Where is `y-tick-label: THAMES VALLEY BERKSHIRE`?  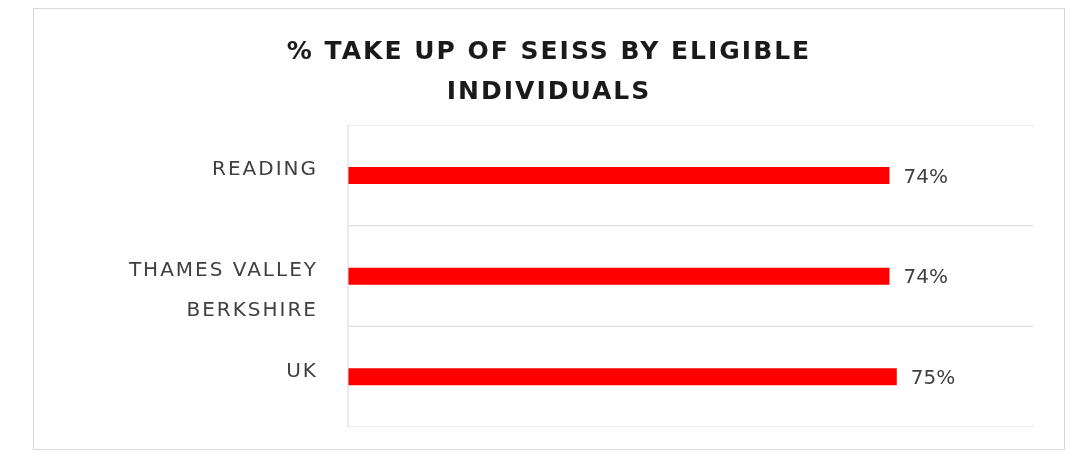 y-tick-label: THAMES VALLEY BERKSHIRE is located at coordinates (222, 289).